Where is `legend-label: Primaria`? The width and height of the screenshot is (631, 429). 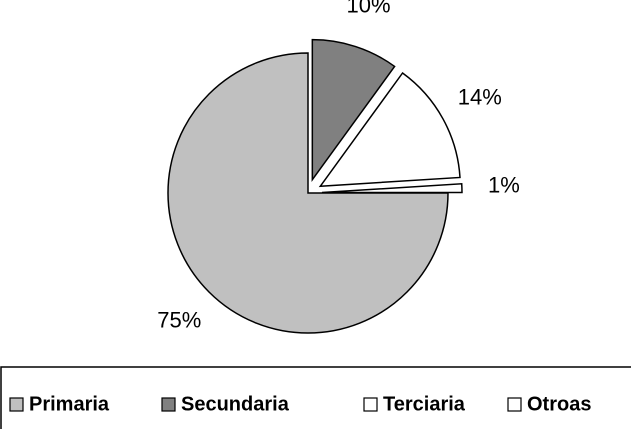
legend-label: Primaria is located at coordinates (69, 404).